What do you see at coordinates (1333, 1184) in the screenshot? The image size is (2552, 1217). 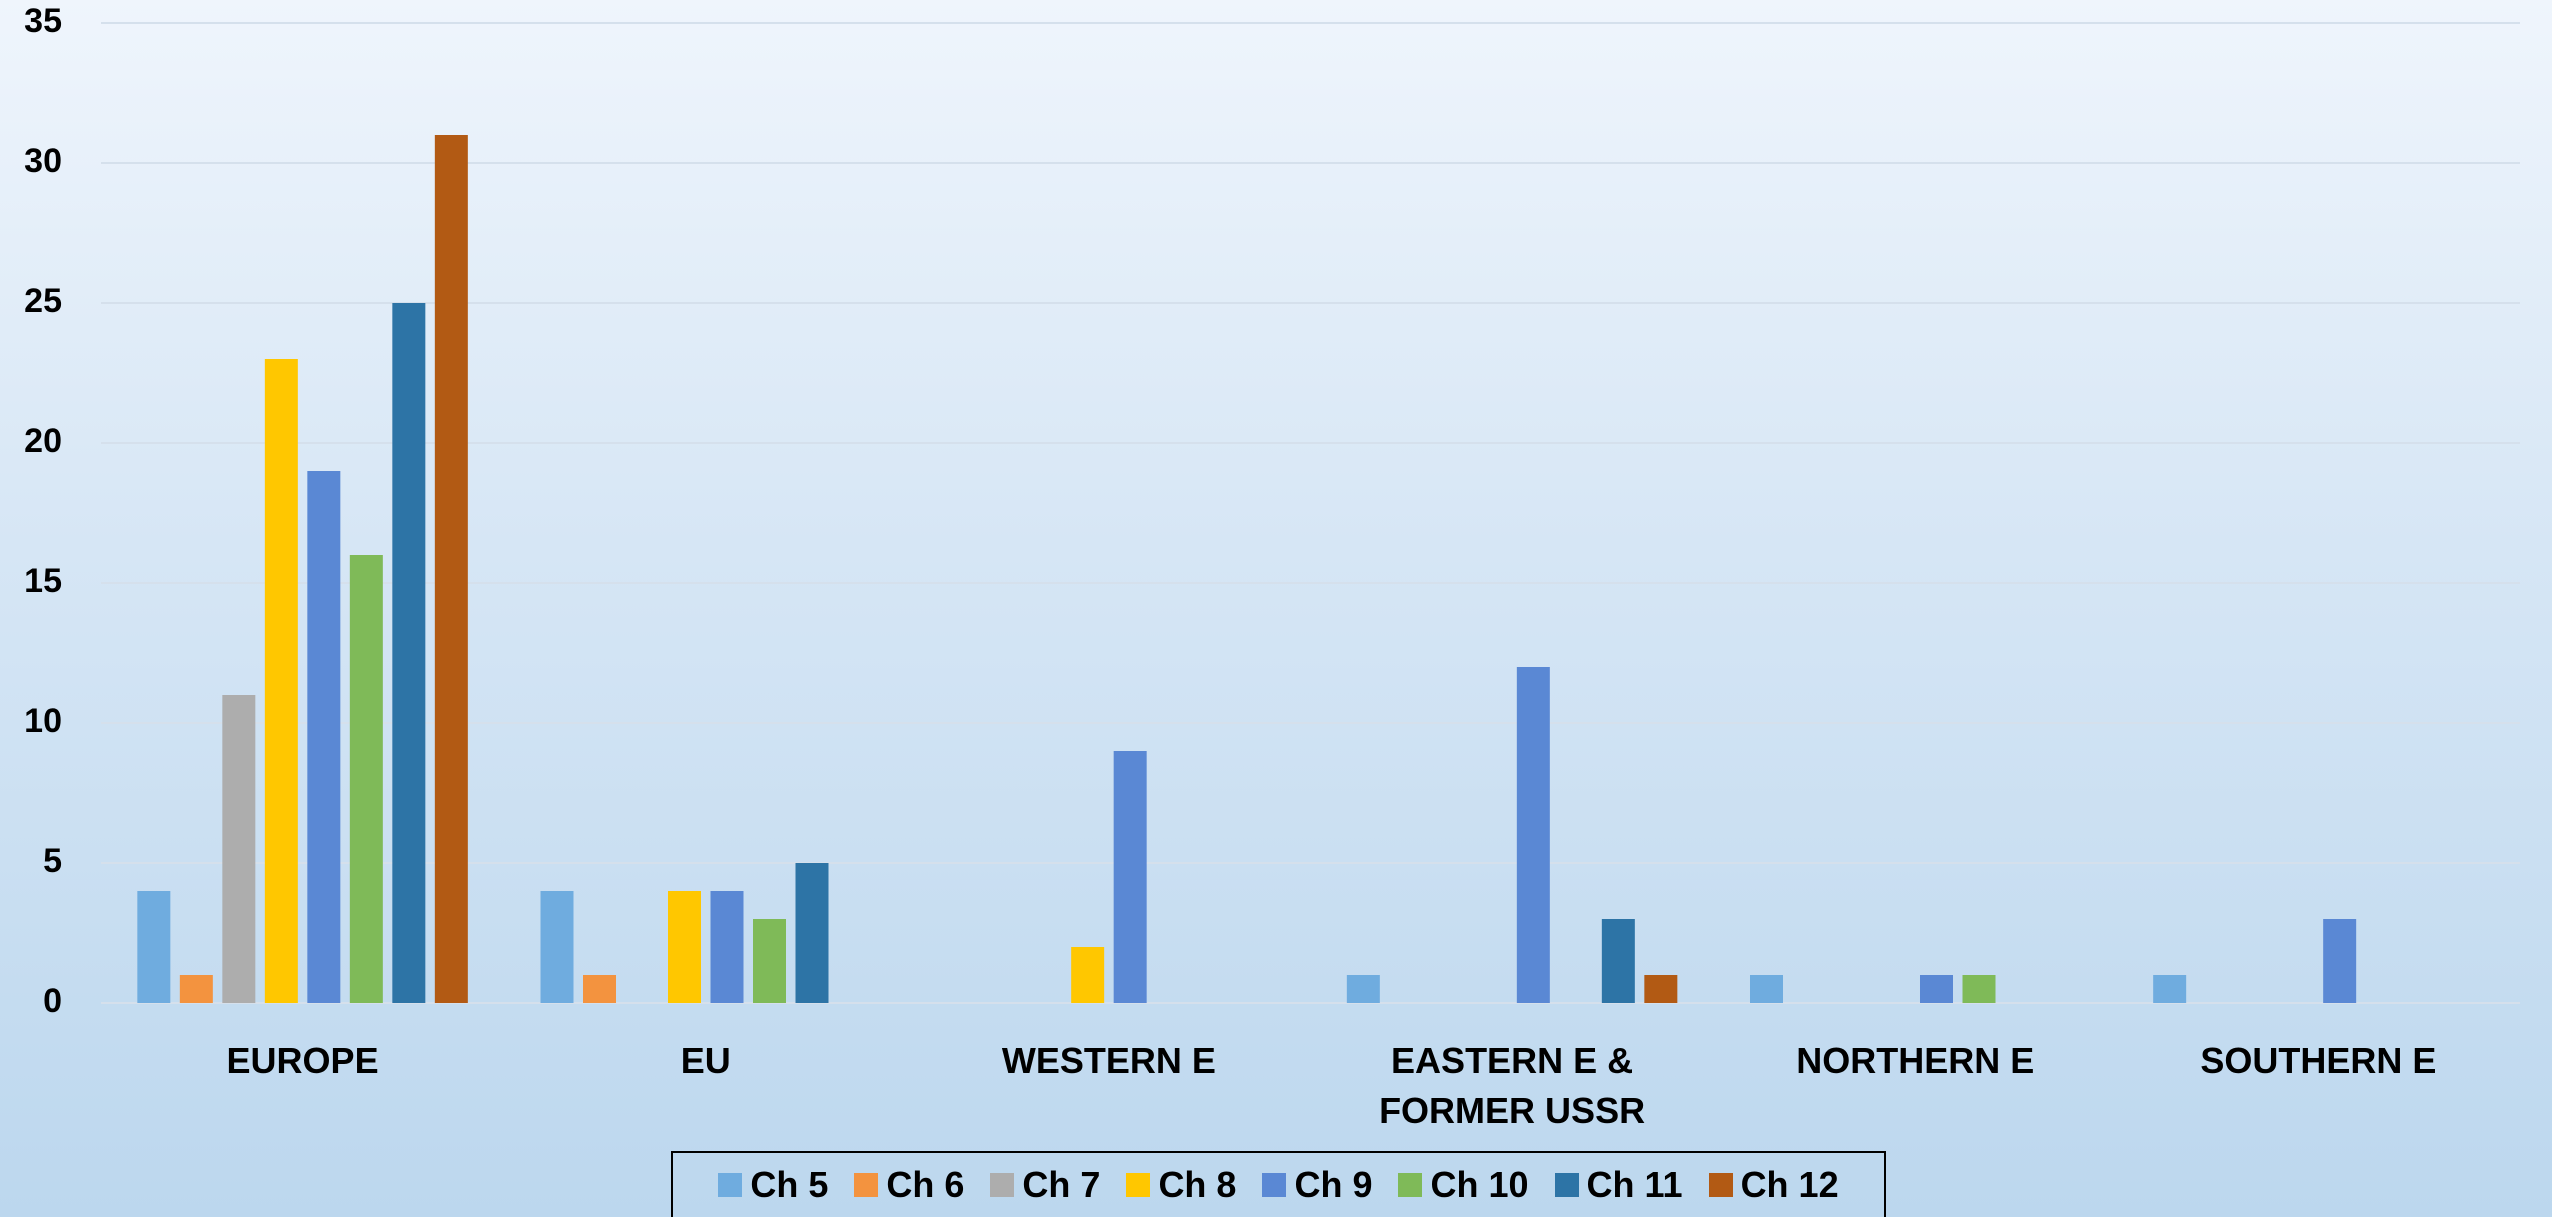 I see `legend-label: Ch 9` at bounding box center [1333, 1184].